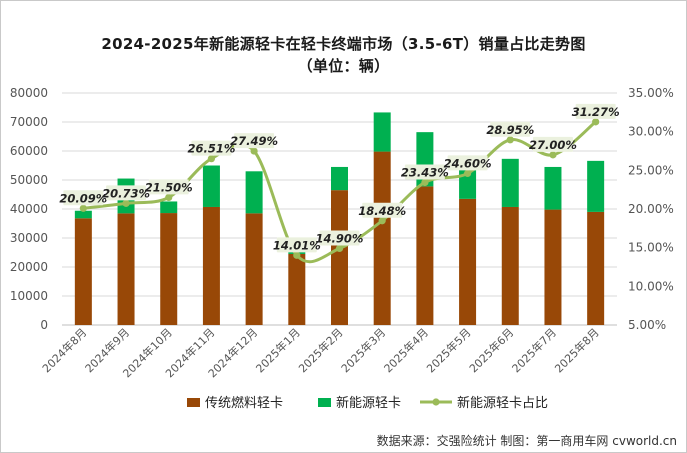 This screenshot has height=453, width=687. I want to click on x-tick-label: 2025年7月, so click(534, 350).